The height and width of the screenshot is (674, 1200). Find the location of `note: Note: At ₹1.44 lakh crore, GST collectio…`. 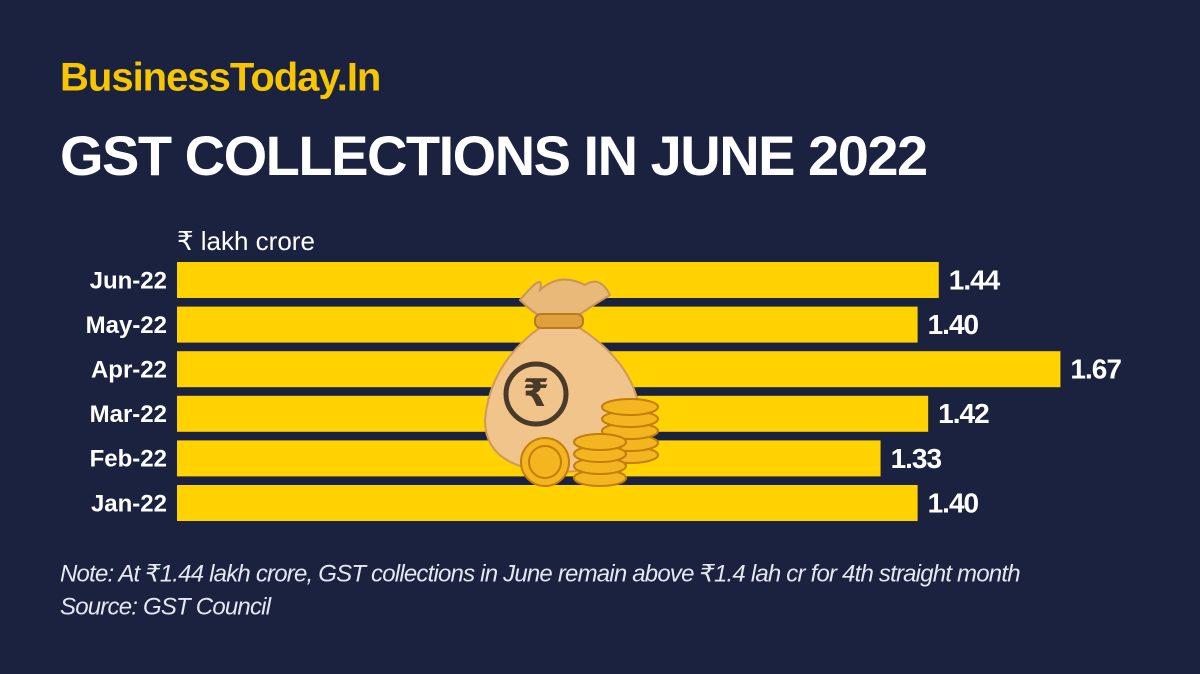

note: Note: At ₹1.44 lakh crore, GST collectio… is located at coordinates (540, 573).